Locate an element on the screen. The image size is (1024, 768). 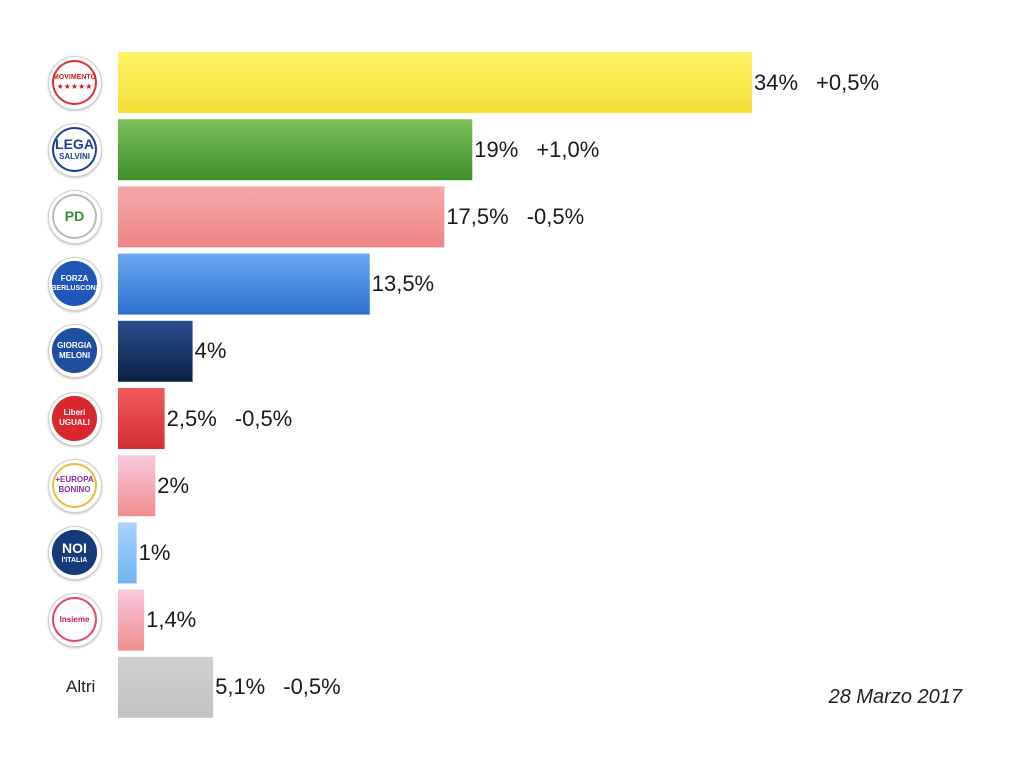
date-label: 28 Marzo 2017 is located at coordinates (895, 697).